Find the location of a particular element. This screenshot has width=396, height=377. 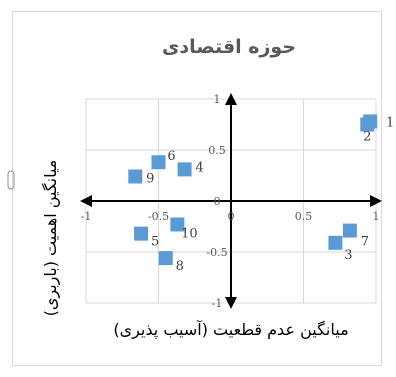

x-tick-label: 0 is located at coordinates (231, 216).